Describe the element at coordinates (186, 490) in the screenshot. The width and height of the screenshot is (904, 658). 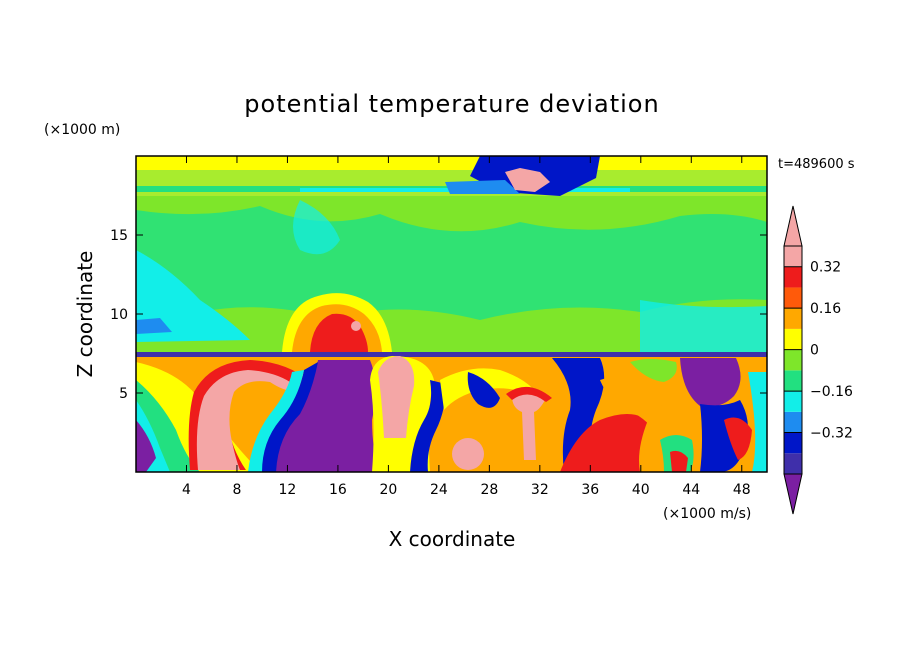
I see `x-tick-label-0: 4` at that location.